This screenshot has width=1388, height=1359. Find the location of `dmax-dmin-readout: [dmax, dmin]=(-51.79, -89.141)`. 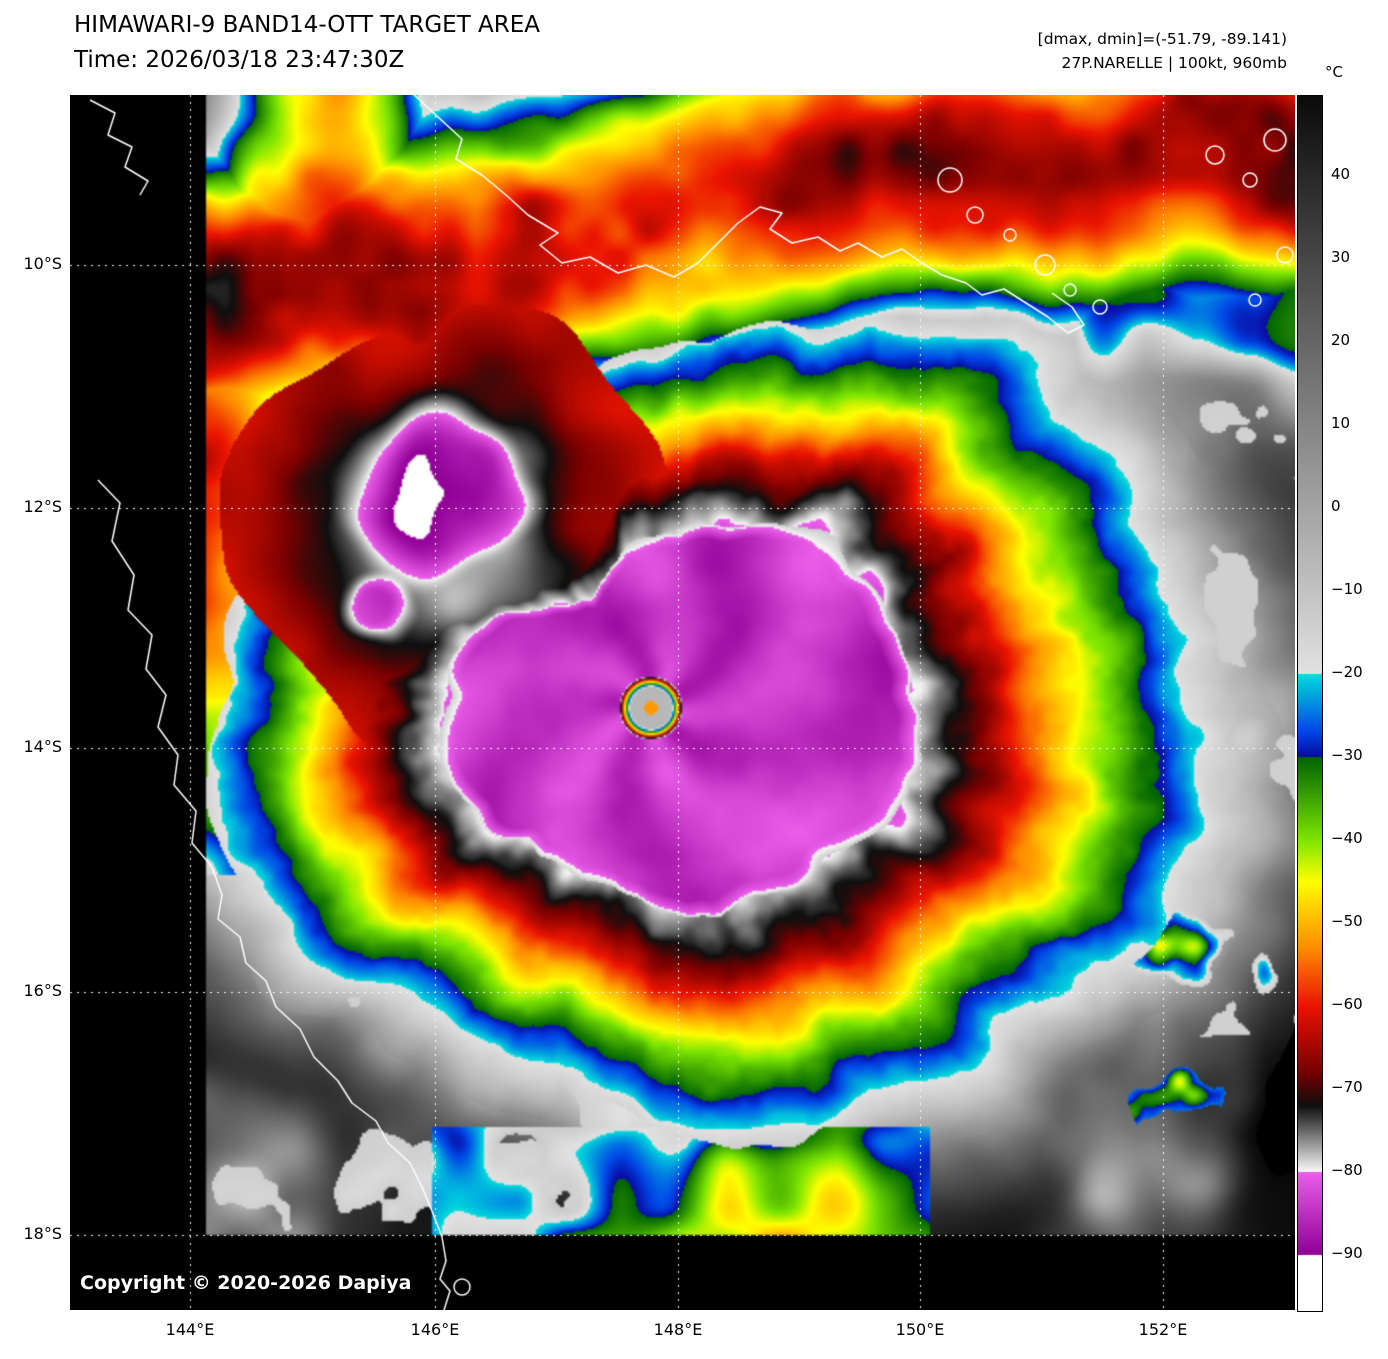

dmax-dmin-readout: [dmax, dmin]=(-51.79, -89.141) is located at coordinates (1162, 39).